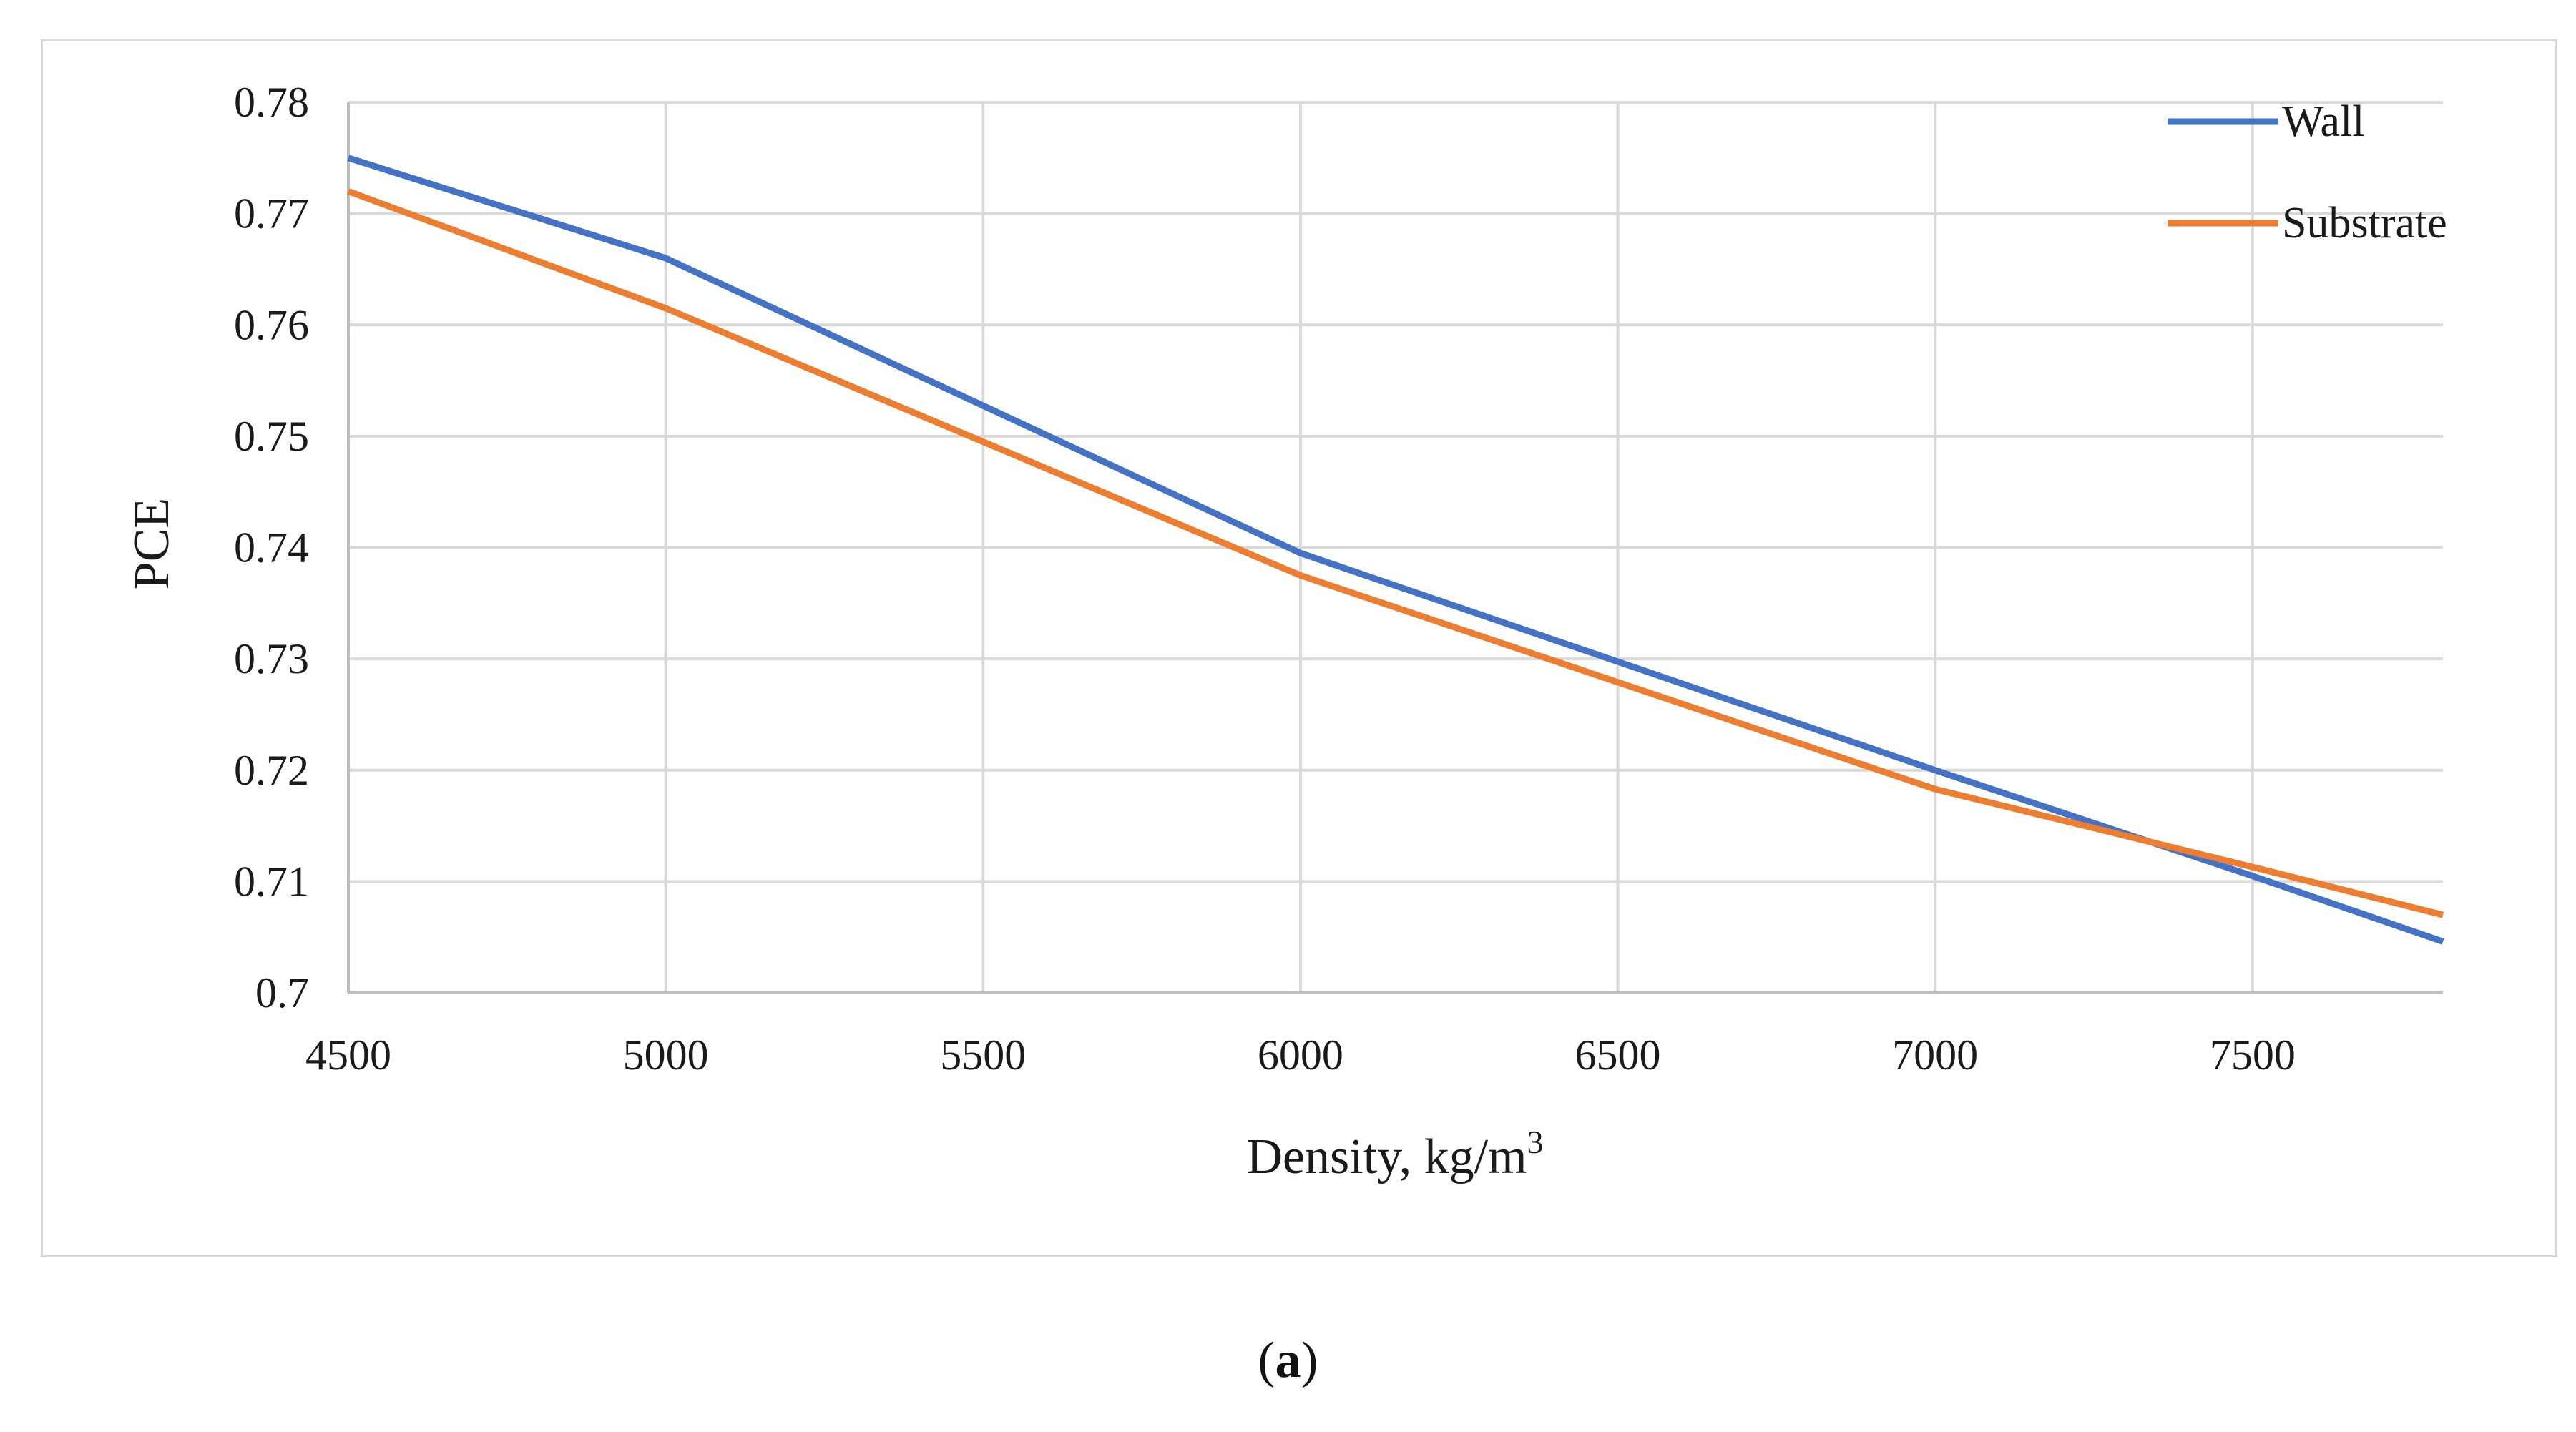 Image resolution: width=2576 pixels, height=1432 pixels. Describe the element at coordinates (1394, 1154) in the screenshot. I see `x-axis-title: Density, kg/m3` at that location.